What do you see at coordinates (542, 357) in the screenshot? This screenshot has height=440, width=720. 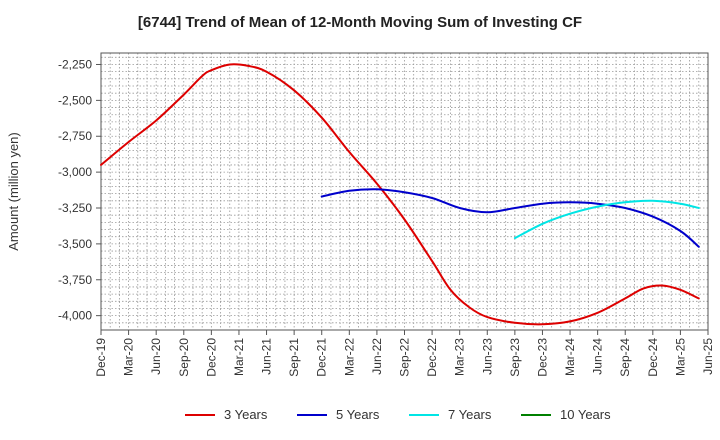 I see `x-tick-label: Dec-23` at bounding box center [542, 357].